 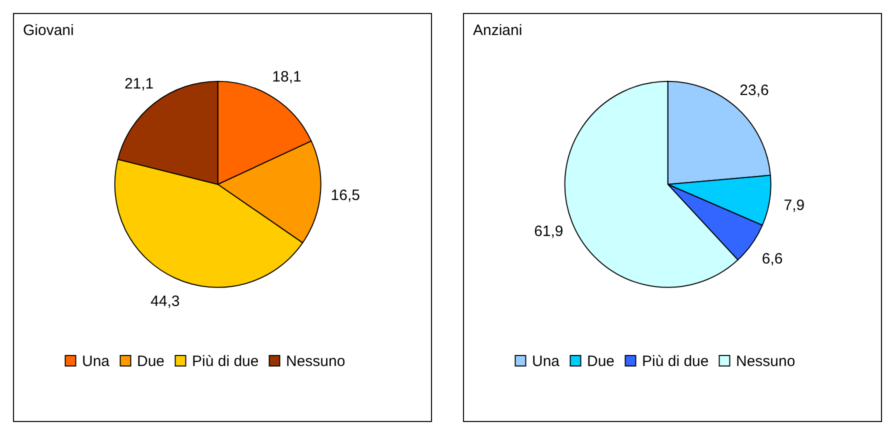 What do you see at coordinates (497, 30) in the screenshot?
I see `chart-title: Anziani` at bounding box center [497, 30].